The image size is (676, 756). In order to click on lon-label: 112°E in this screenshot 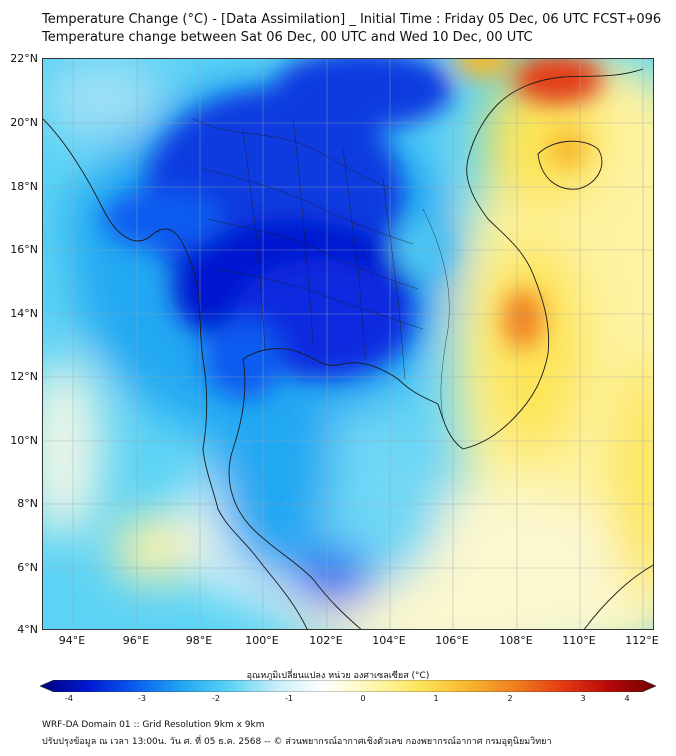, I will do `click(642, 640)`.